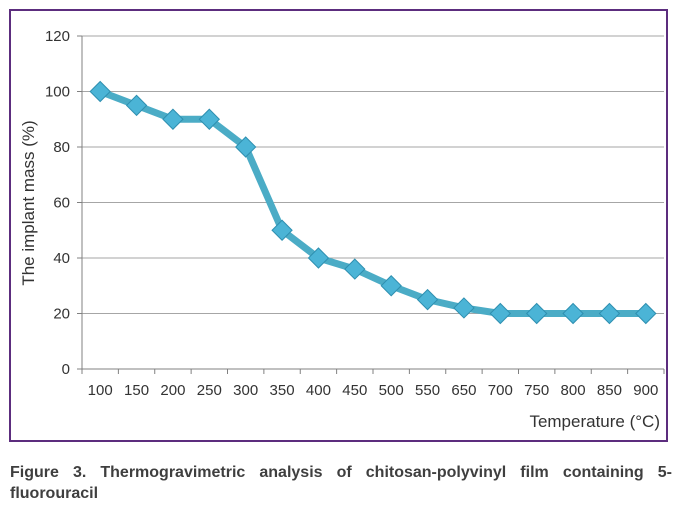 The width and height of the screenshot is (681, 517). What do you see at coordinates (282, 390) in the screenshot?
I see `x-tick-label-350: 350` at bounding box center [282, 390].